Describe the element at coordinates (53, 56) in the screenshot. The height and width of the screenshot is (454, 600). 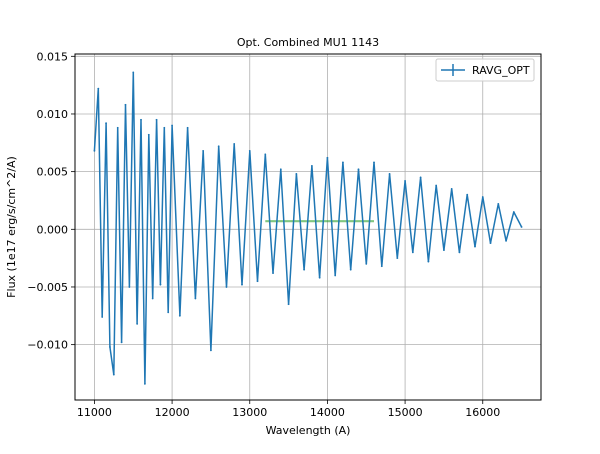
I see `y-tick-label: 0.015` at that location.